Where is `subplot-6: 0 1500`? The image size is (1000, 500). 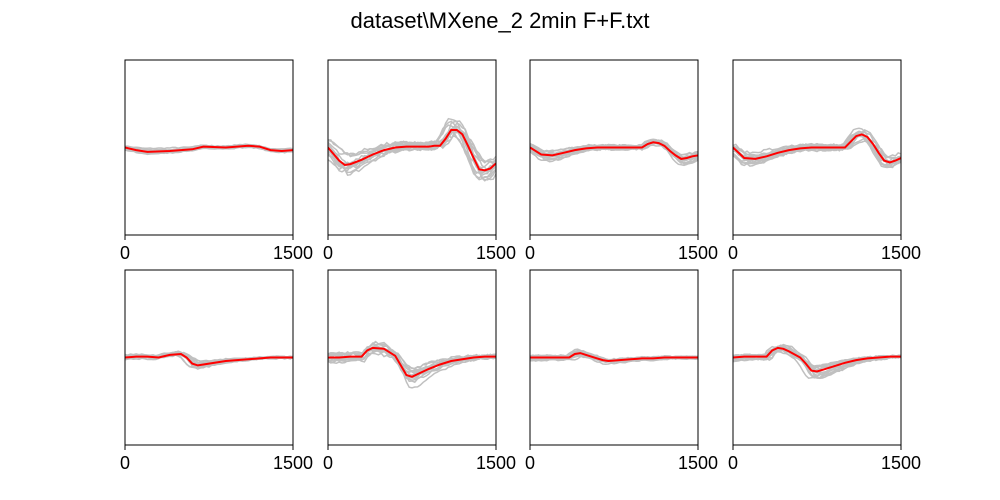 subplot-6: 0 1500 is located at coordinates (419, 371).